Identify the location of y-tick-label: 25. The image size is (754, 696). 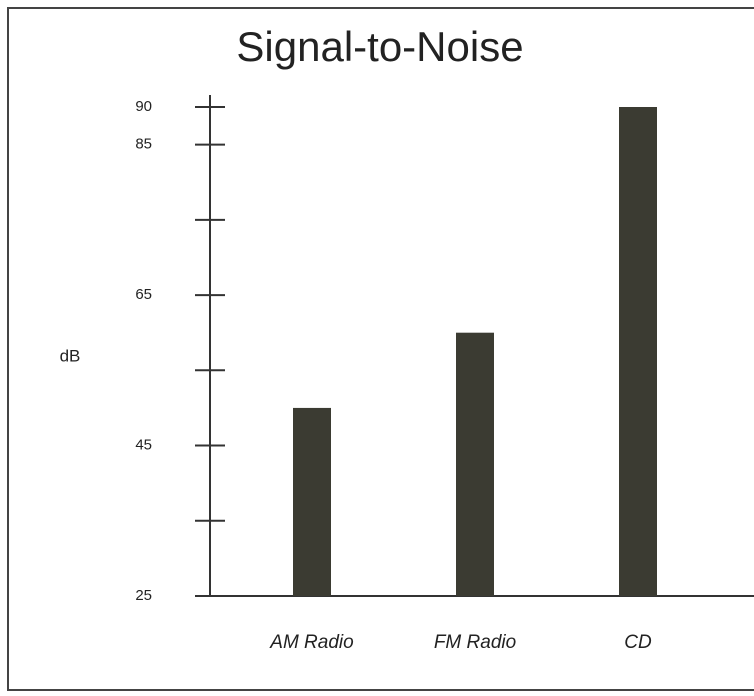
(143, 595).